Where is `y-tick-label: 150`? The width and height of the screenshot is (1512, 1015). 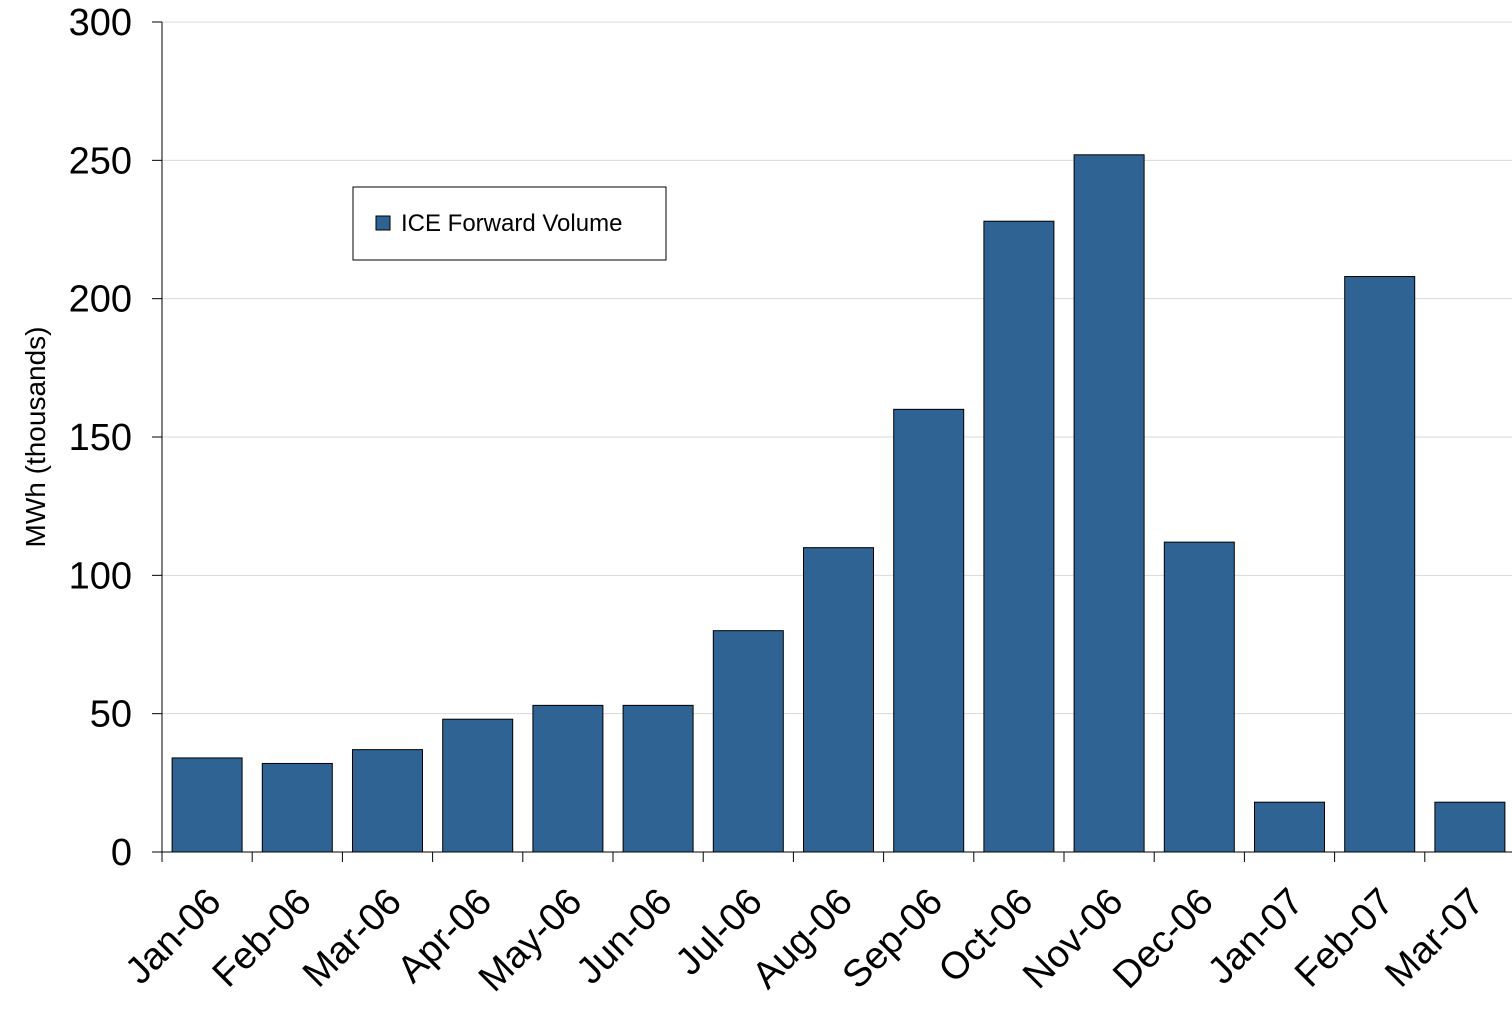
y-tick-label: 150 is located at coordinates (100, 438).